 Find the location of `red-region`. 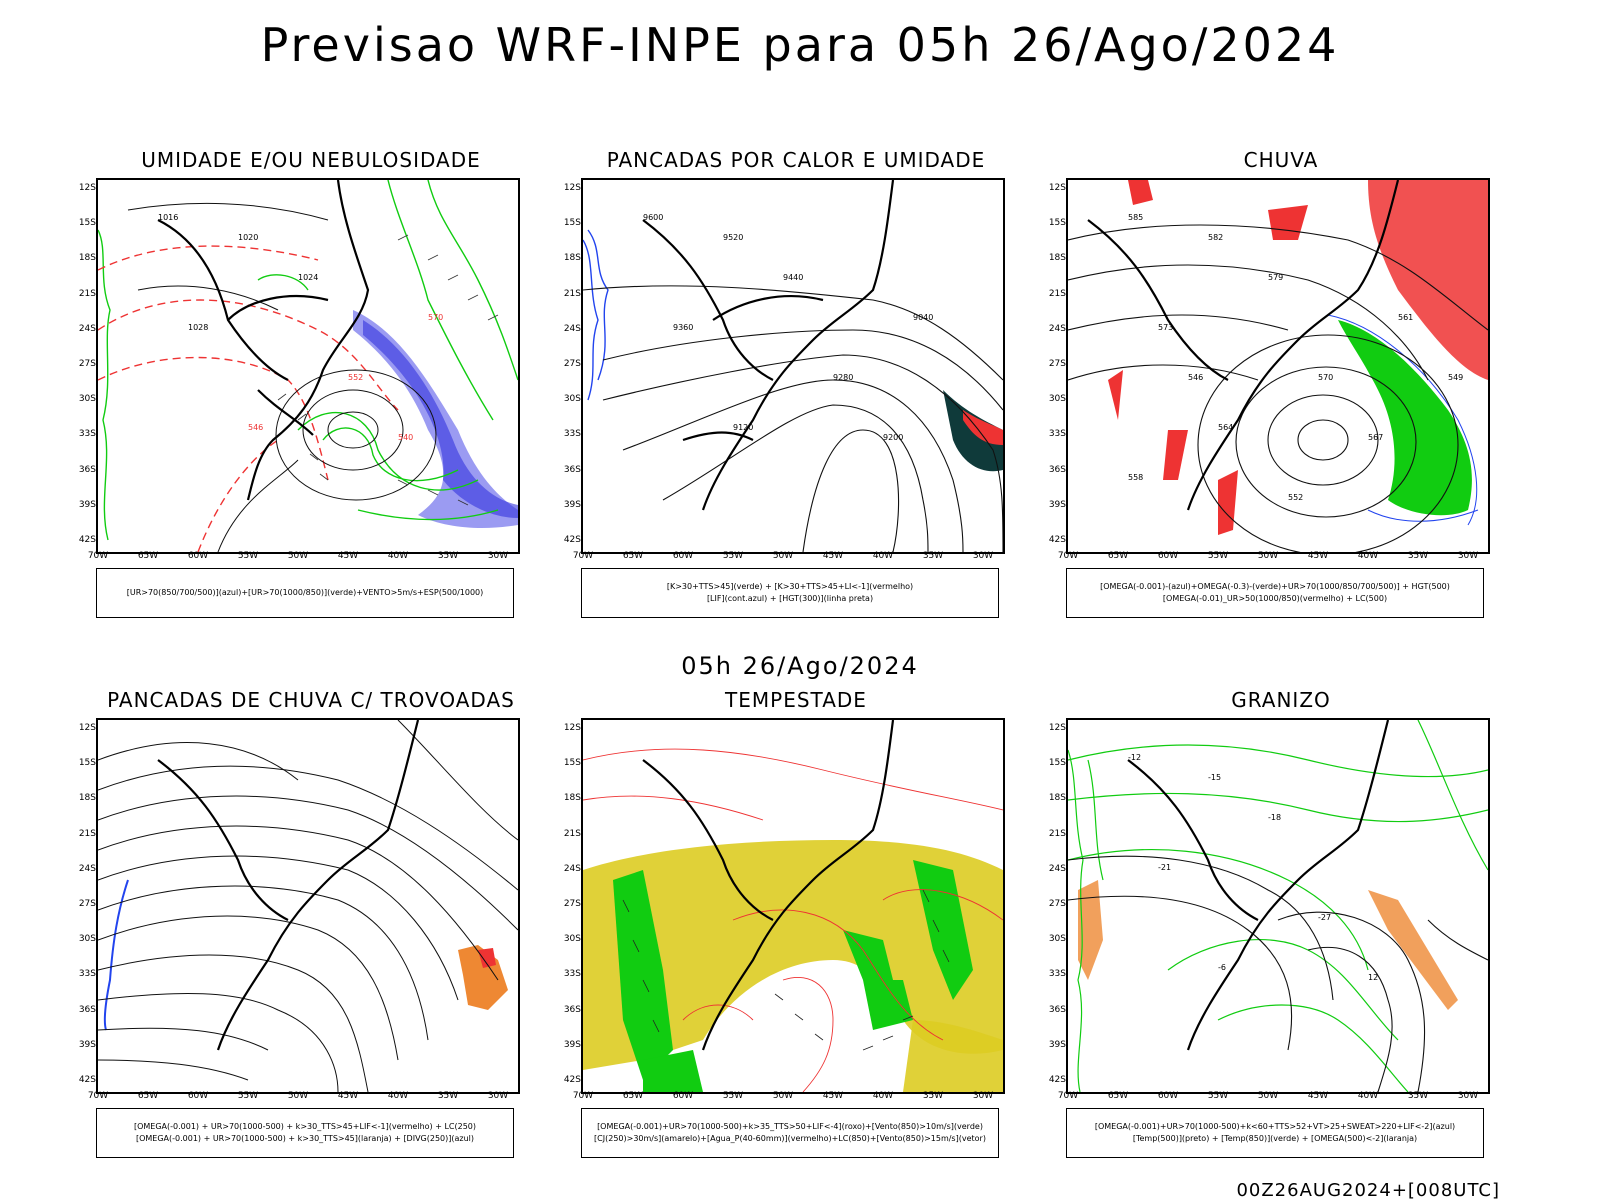

red-region is located at coordinates (983, 427).